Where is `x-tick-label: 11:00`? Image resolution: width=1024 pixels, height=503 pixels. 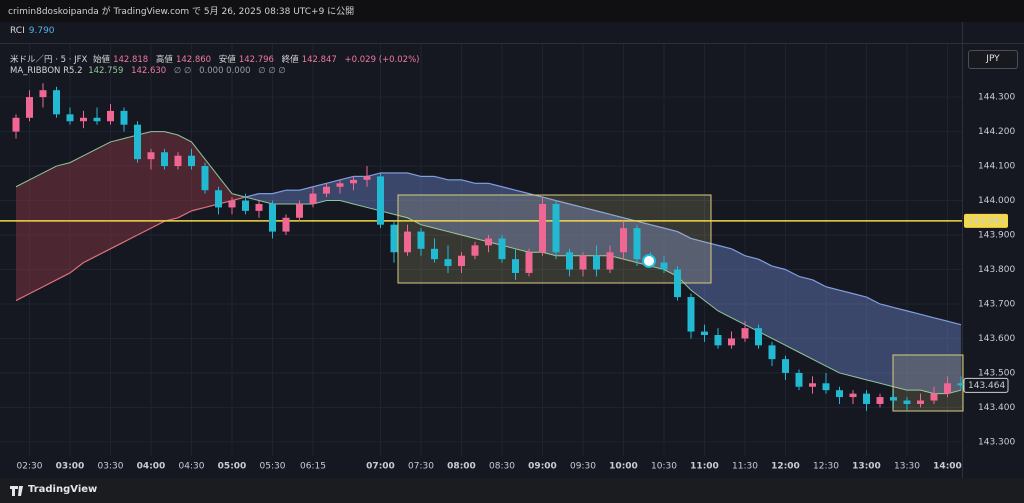 x-tick-label: 11:00 is located at coordinates (704, 467).